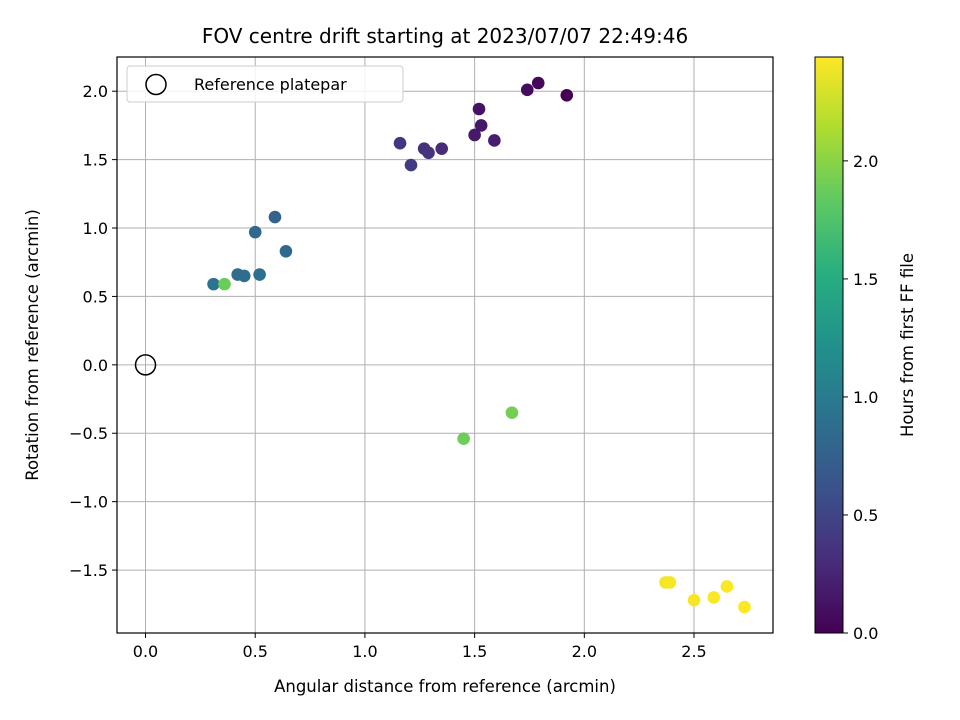 The width and height of the screenshot is (960, 720). I want to click on colorbar: 0.0 0.5 1.0 1.5 2.0 Hours from first FF file, so click(865, 349).